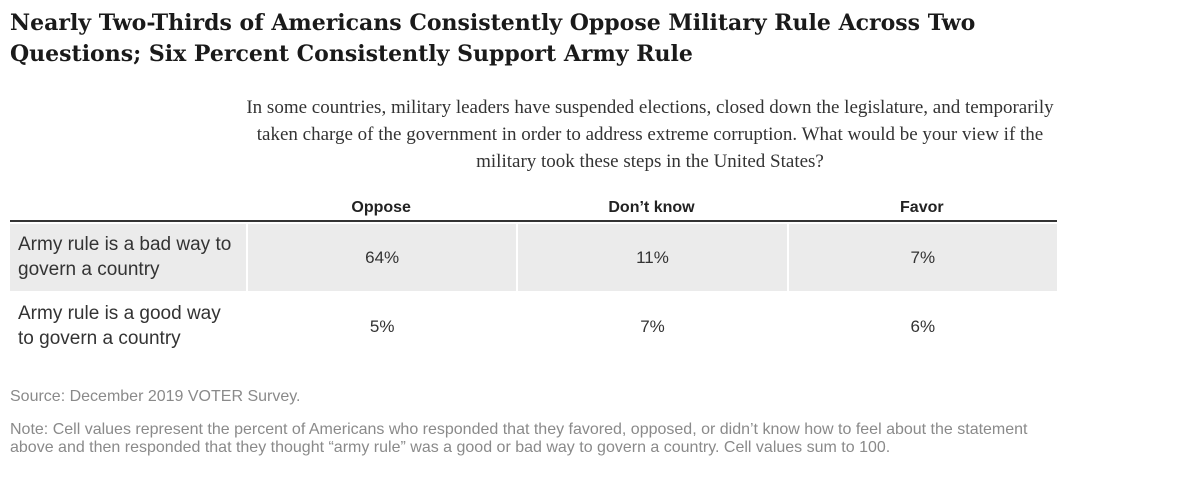  What do you see at coordinates (922, 207) in the screenshot?
I see `column-header-favor: Favor` at bounding box center [922, 207].